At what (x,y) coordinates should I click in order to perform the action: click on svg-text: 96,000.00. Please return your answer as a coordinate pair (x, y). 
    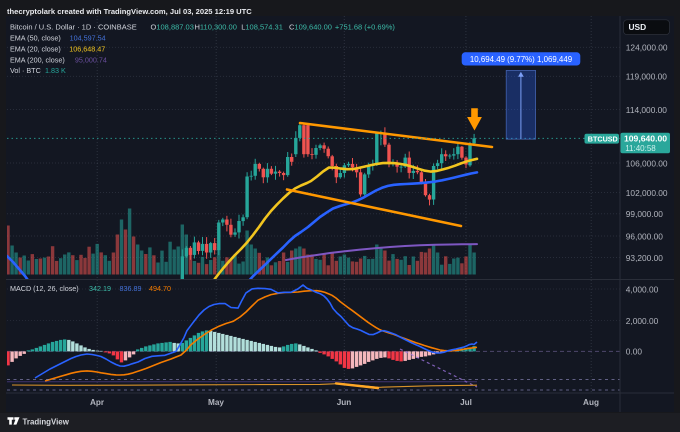
    Looking at the image, I should click on (644, 236).